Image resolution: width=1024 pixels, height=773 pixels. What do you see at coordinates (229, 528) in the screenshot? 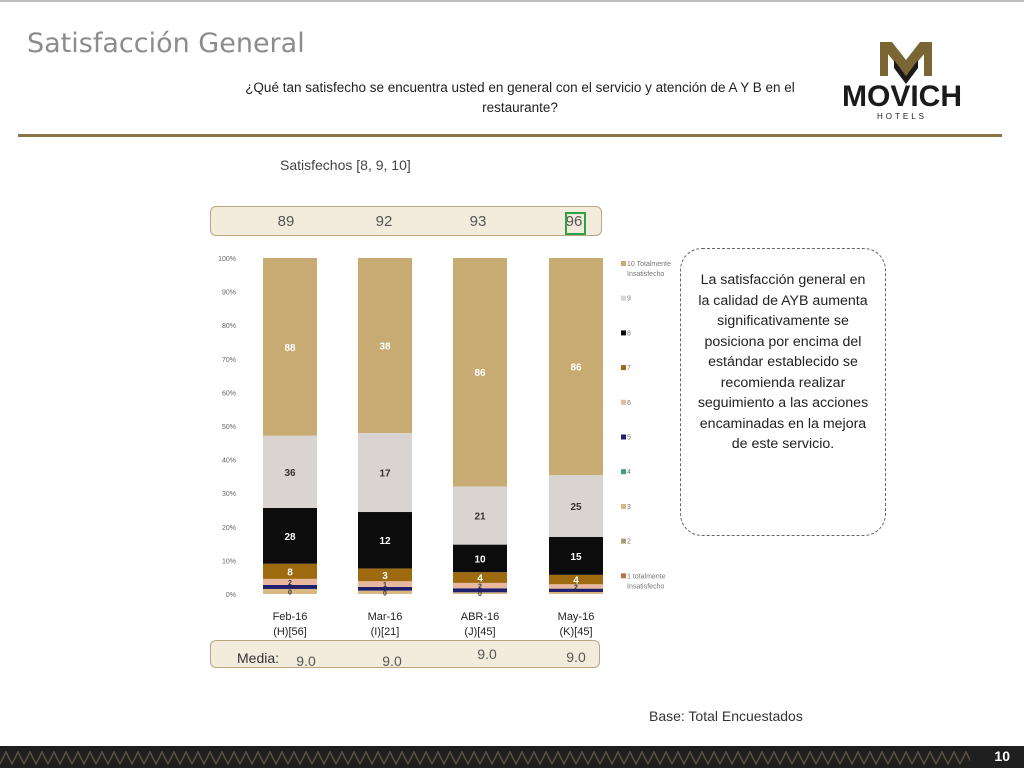
I see `y-tick-label: 20%` at bounding box center [229, 528].